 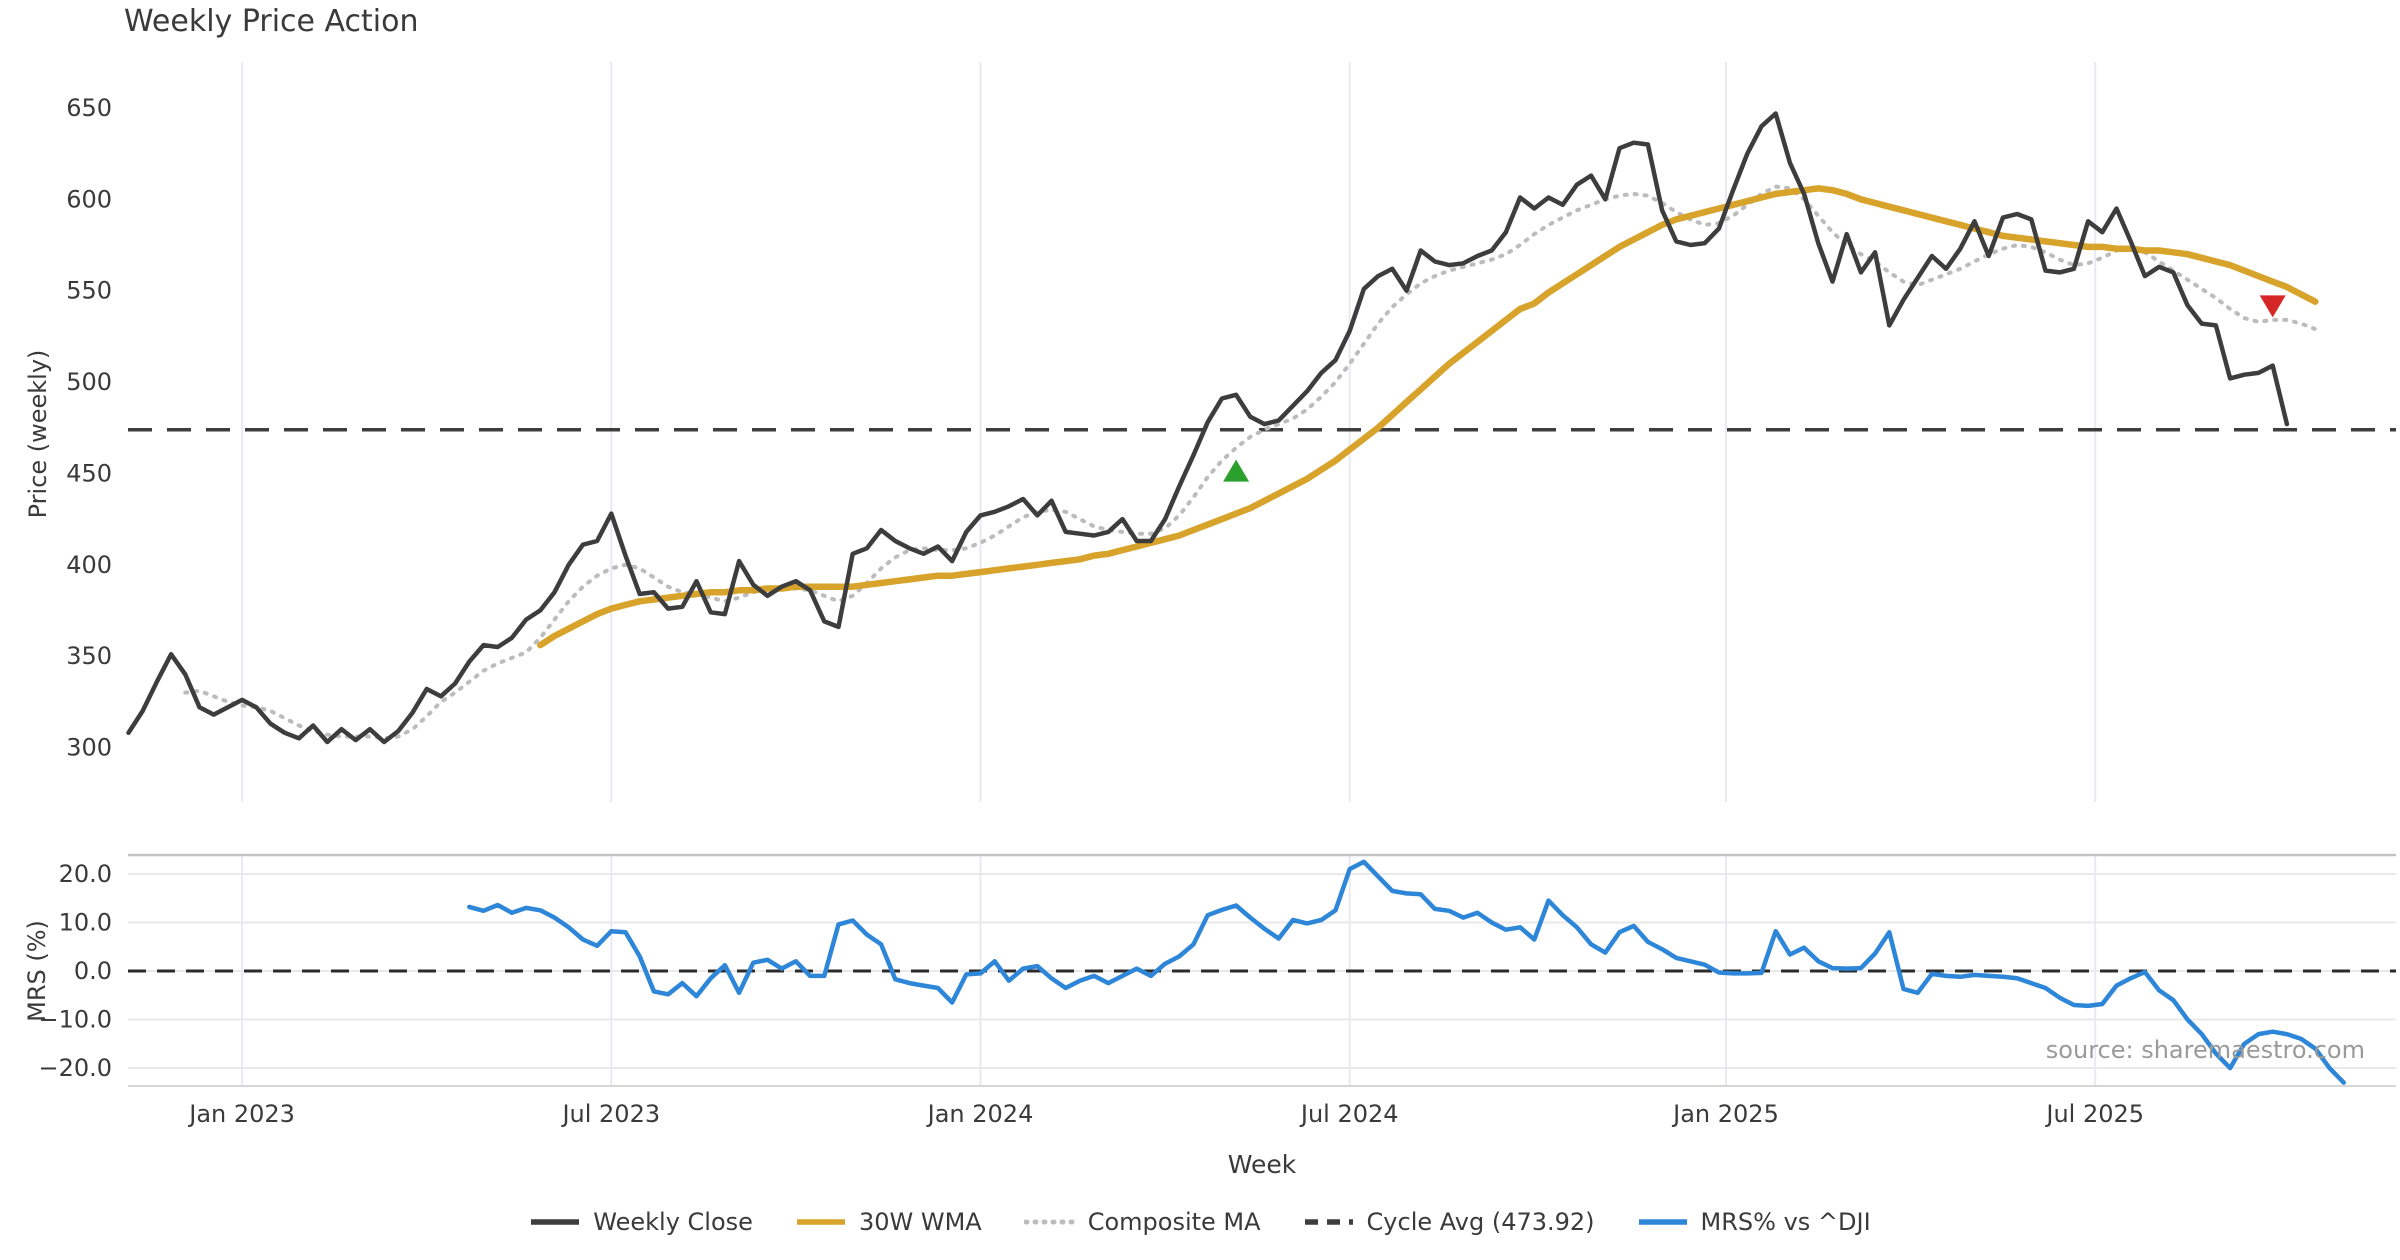 What do you see at coordinates (89, 291) in the screenshot?
I see `price-tick-label: 550` at bounding box center [89, 291].